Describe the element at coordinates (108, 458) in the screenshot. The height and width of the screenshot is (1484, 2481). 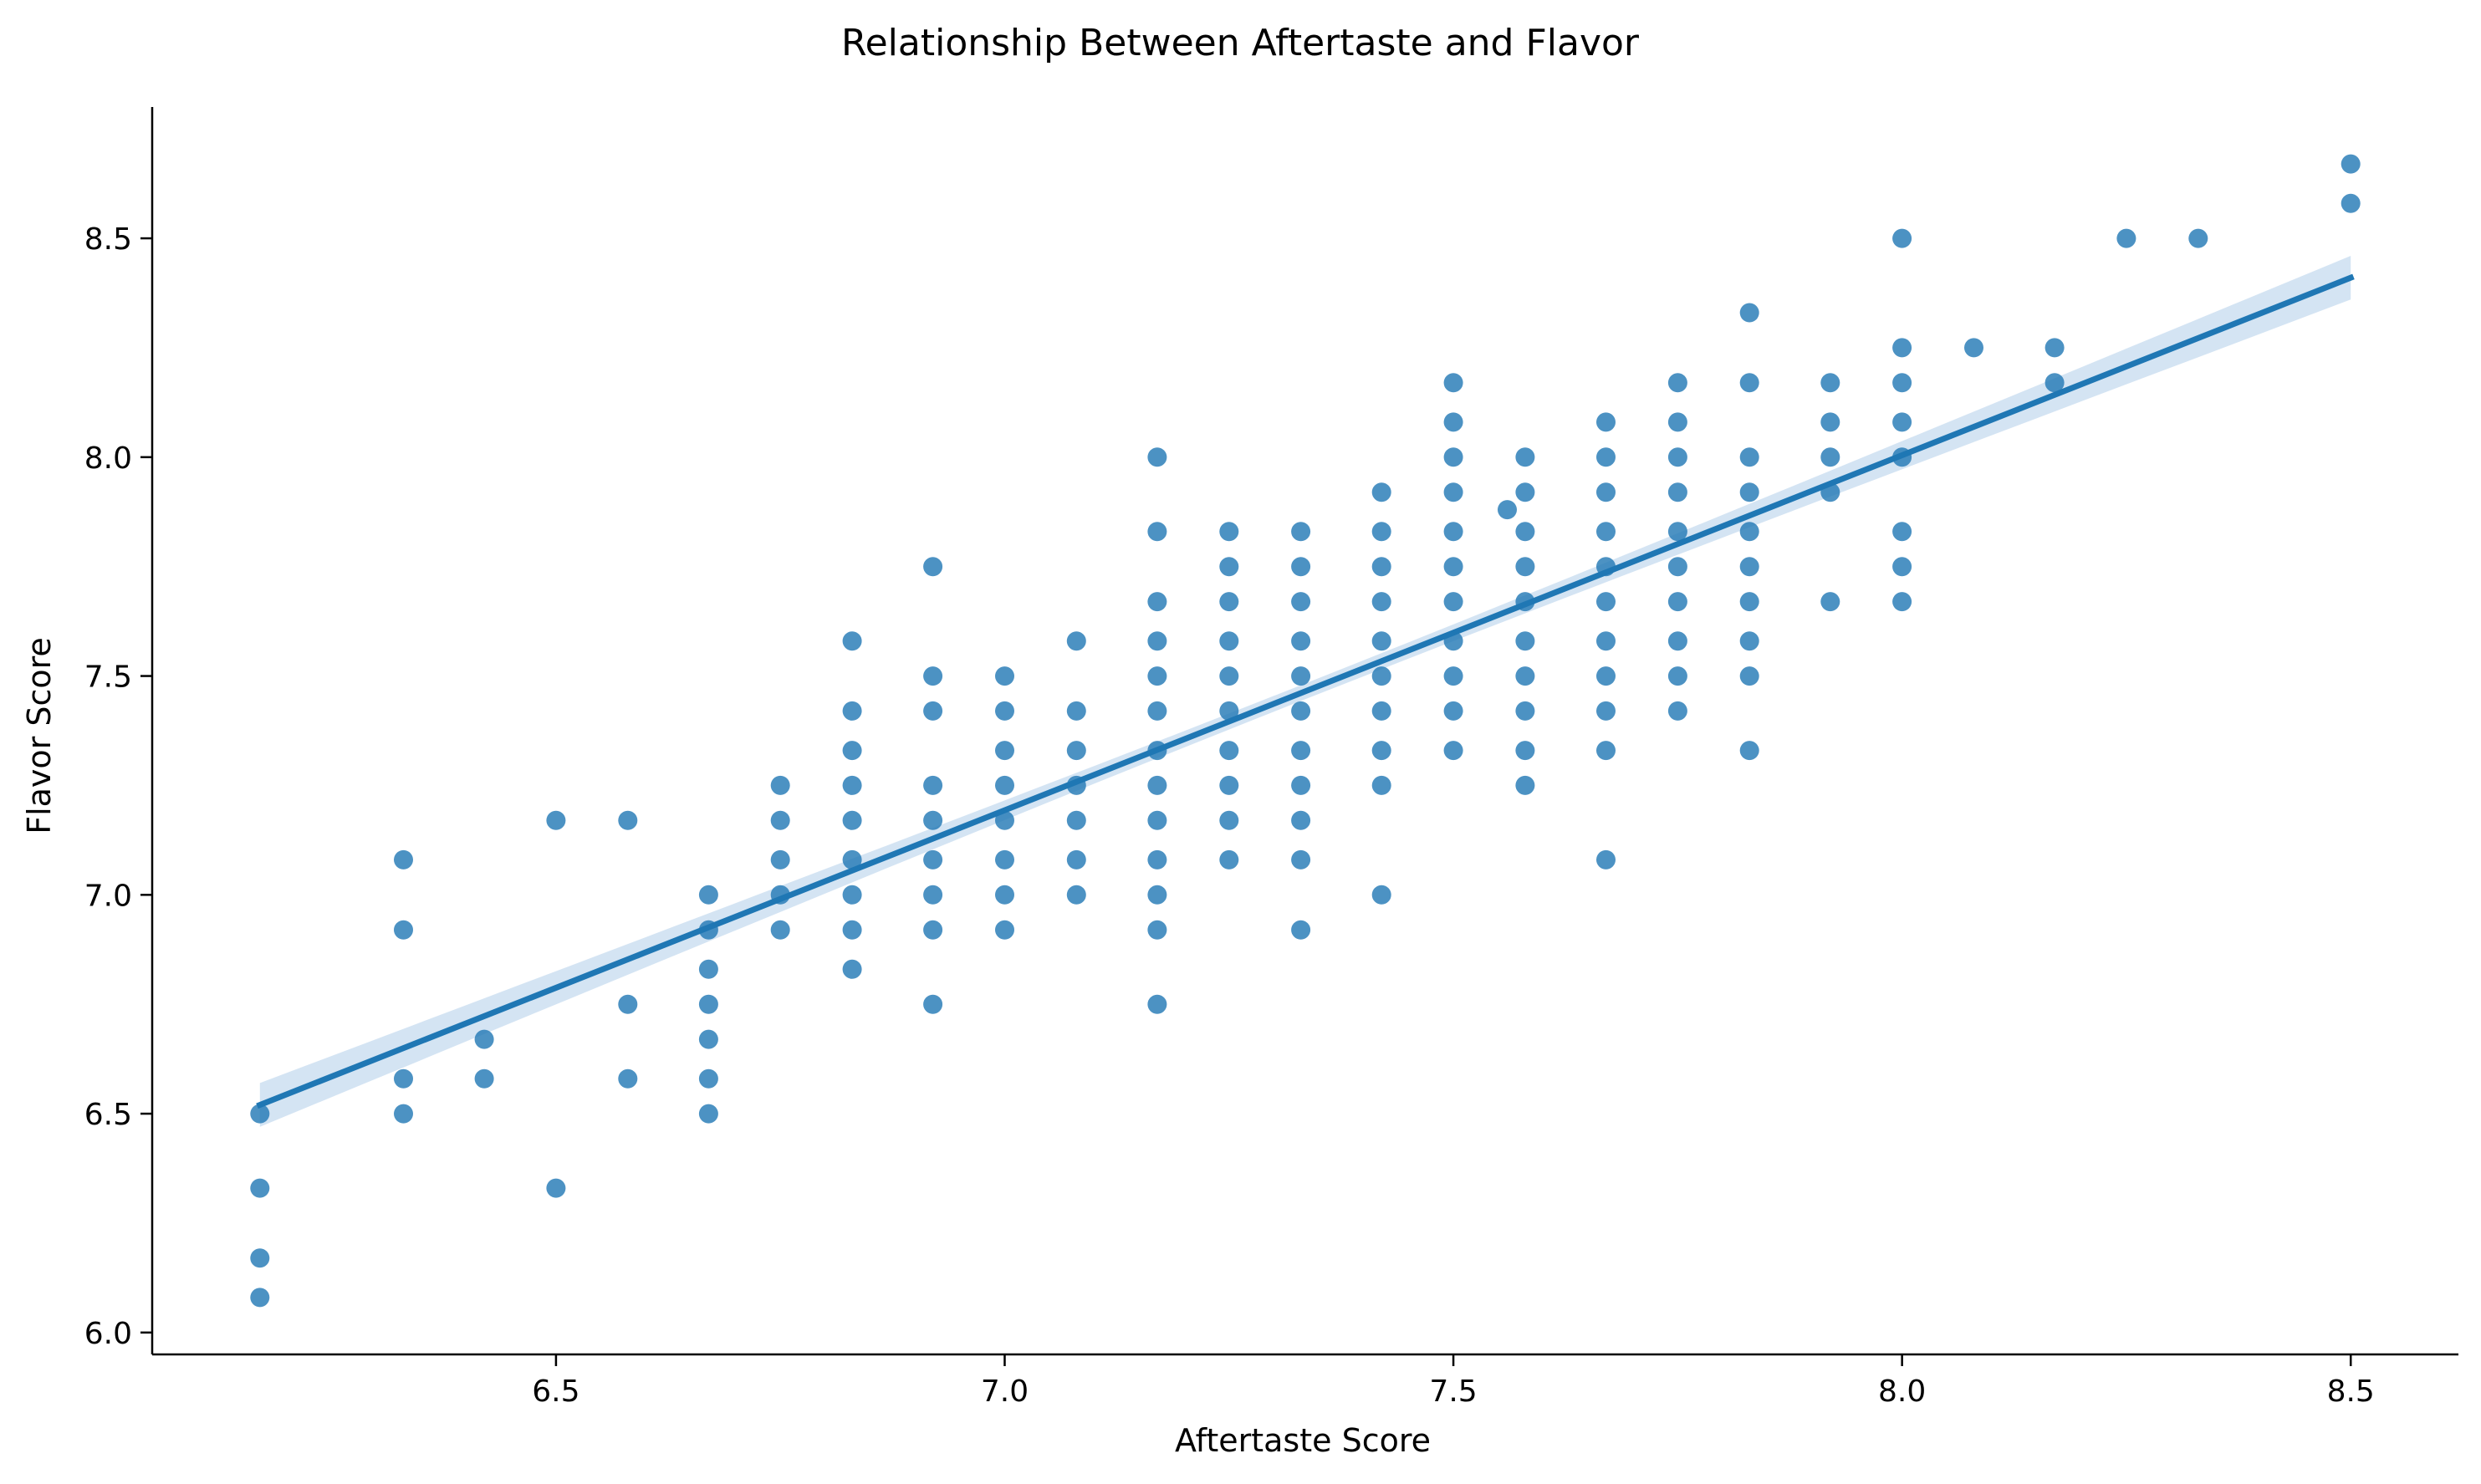
I see `y-tick-label: 8.0` at that location.